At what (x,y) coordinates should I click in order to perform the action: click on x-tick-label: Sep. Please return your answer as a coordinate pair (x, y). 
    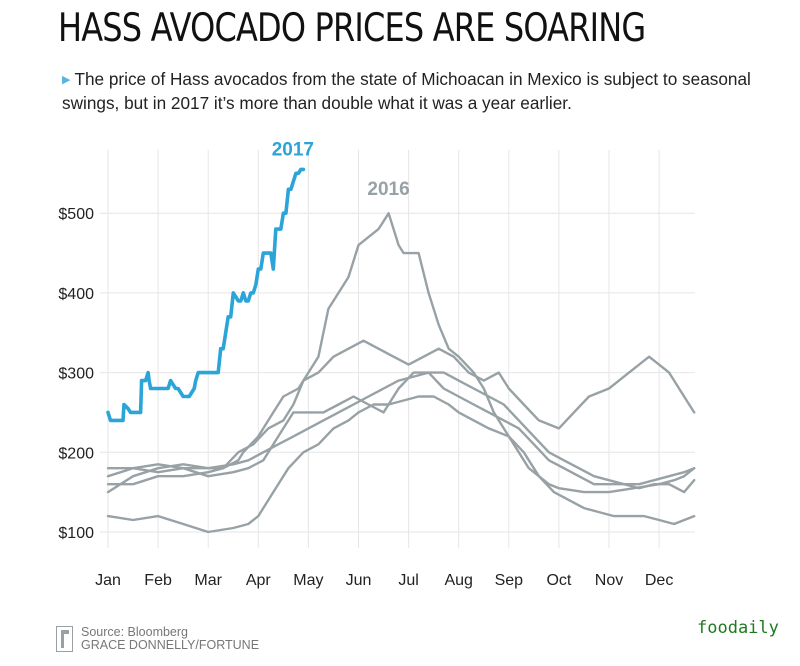
    Looking at the image, I should click on (509, 580).